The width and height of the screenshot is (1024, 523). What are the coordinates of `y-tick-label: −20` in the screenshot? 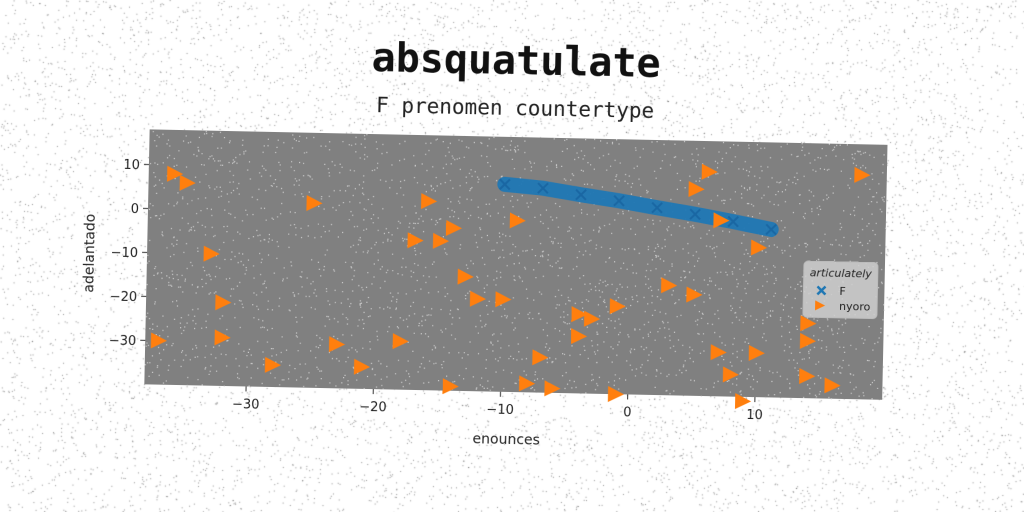 It's located at (124, 298).